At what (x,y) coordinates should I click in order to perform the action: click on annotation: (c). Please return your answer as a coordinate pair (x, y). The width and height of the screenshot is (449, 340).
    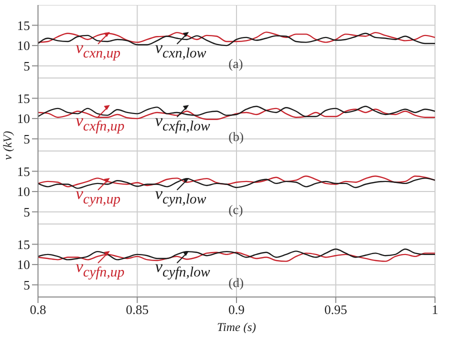
    Looking at the image, I should click on (235, 210).